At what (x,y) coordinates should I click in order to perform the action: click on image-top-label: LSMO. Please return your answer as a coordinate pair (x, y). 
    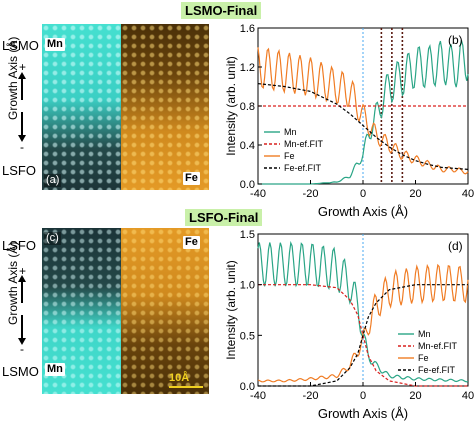
    Looking at the image, I should click on (20, 45).